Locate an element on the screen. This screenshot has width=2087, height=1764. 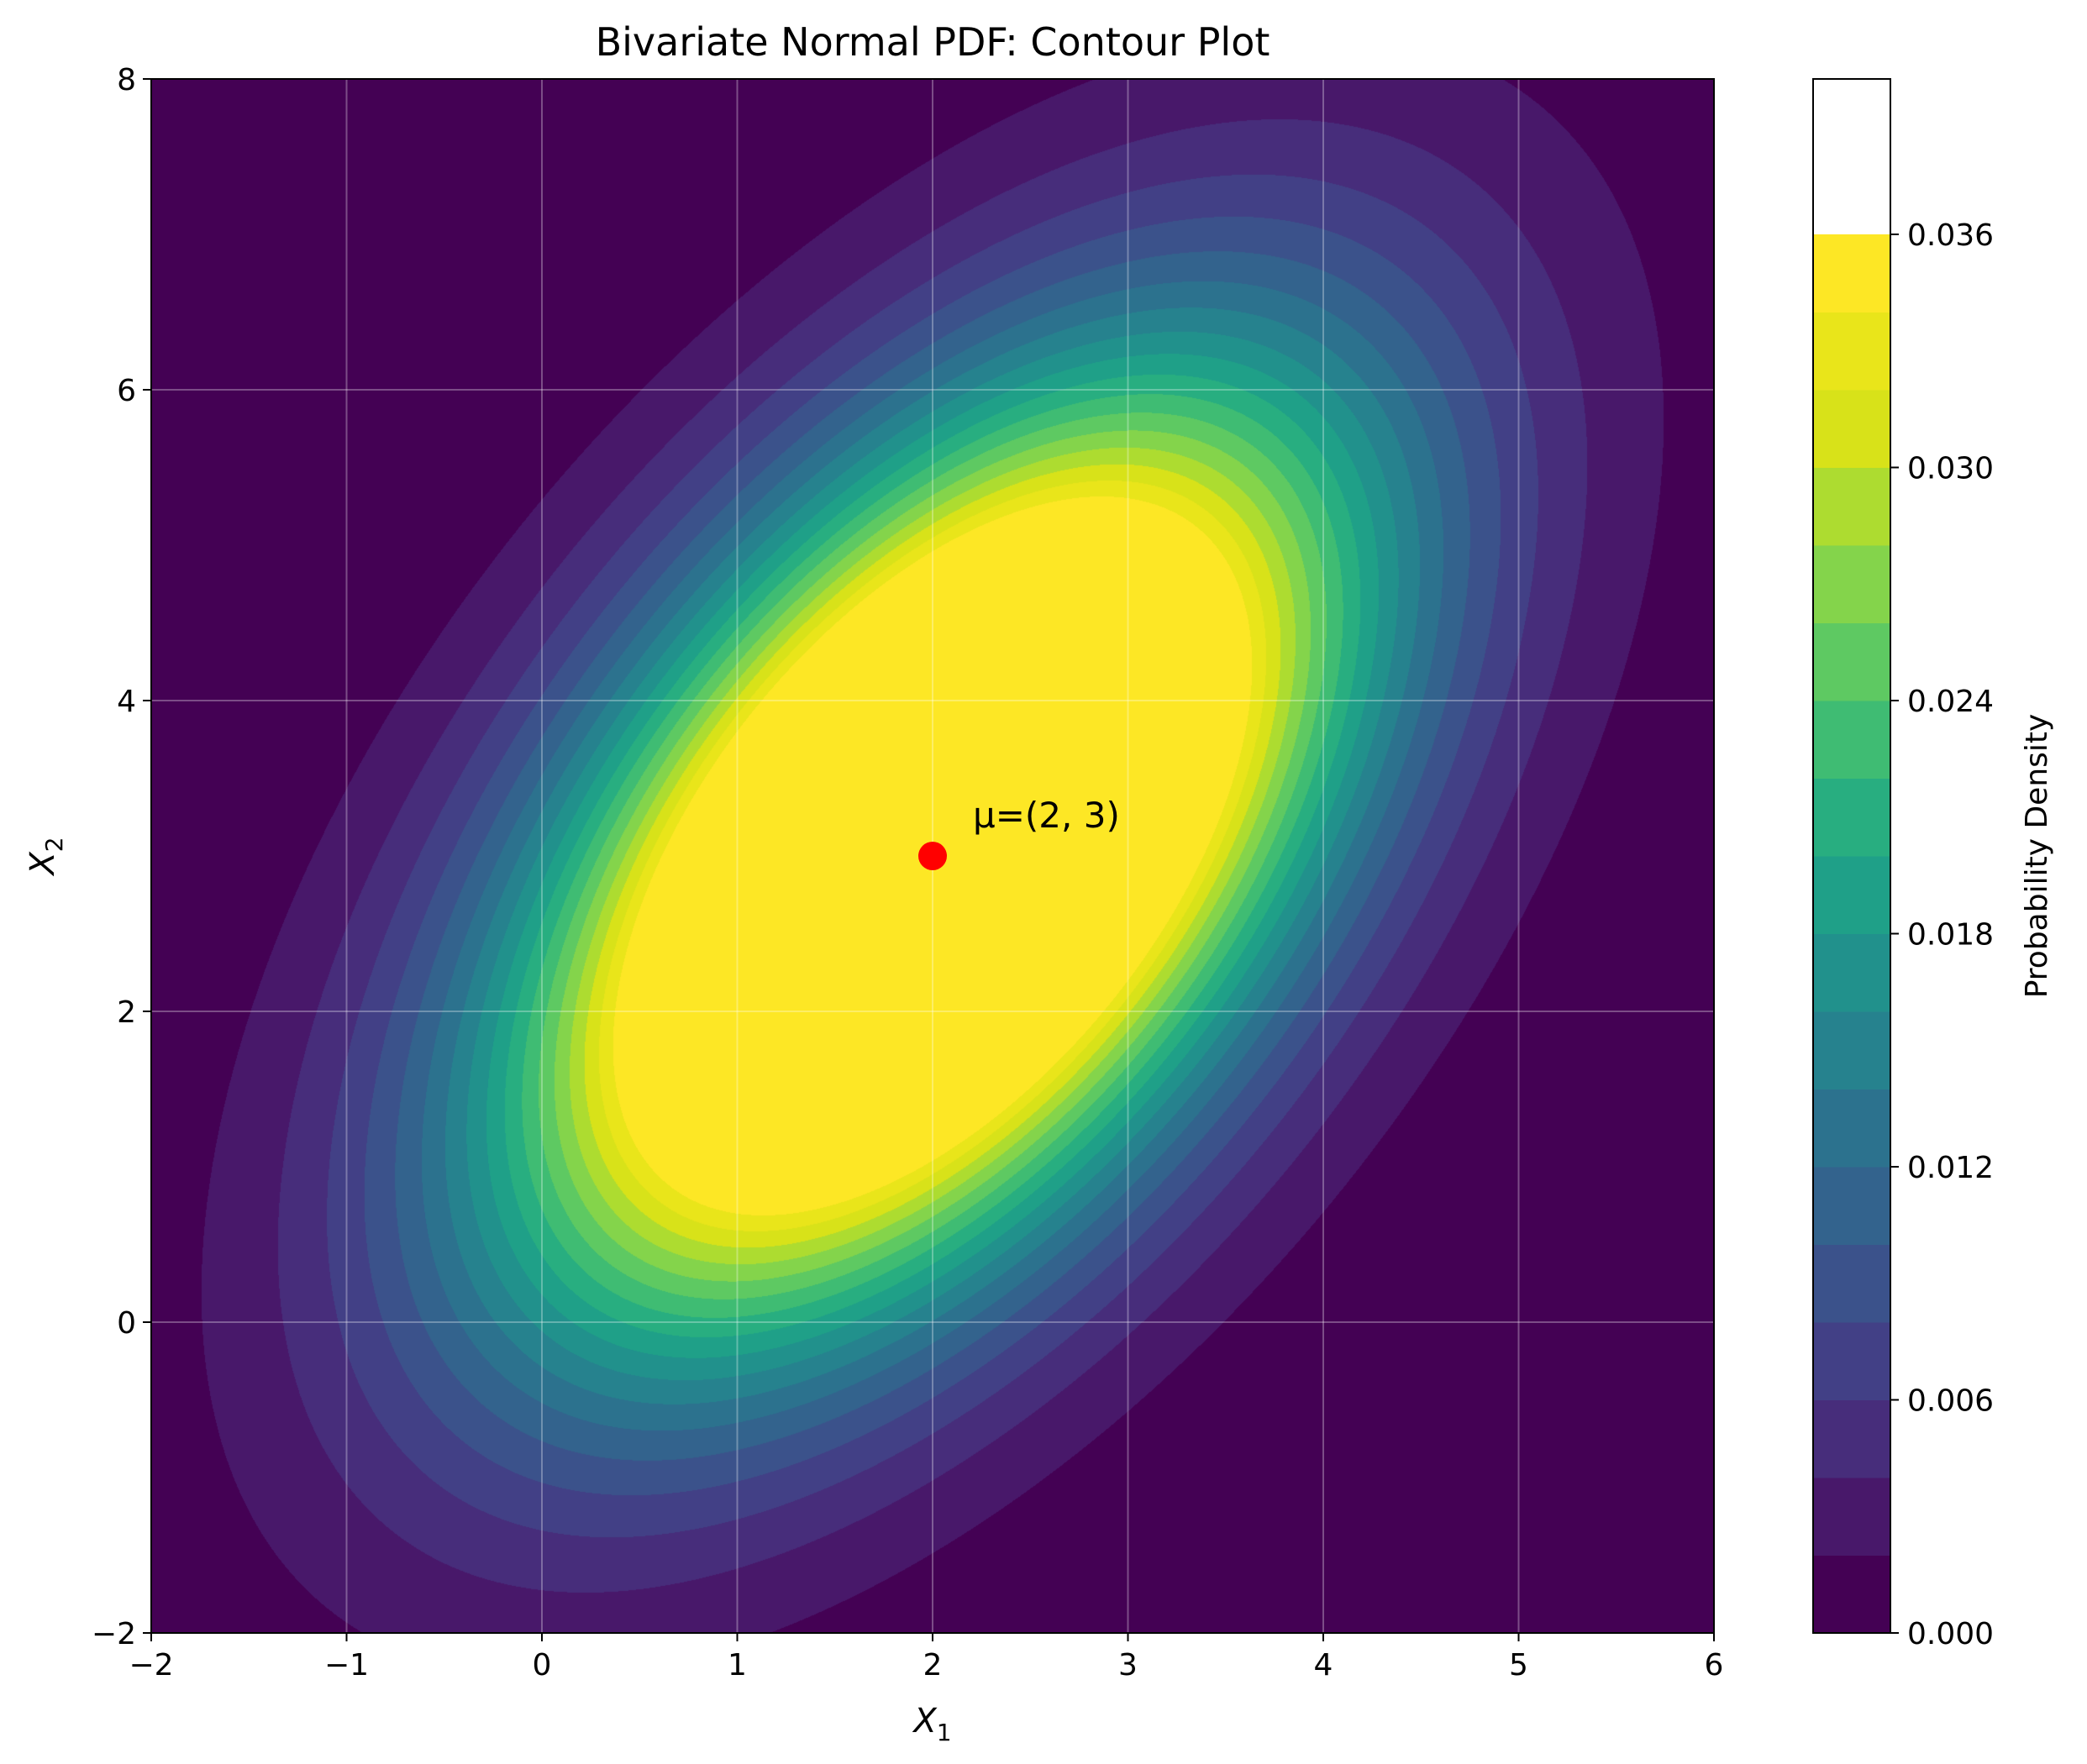
x-tick-label: 1 is located at coordinates (737, 1665).